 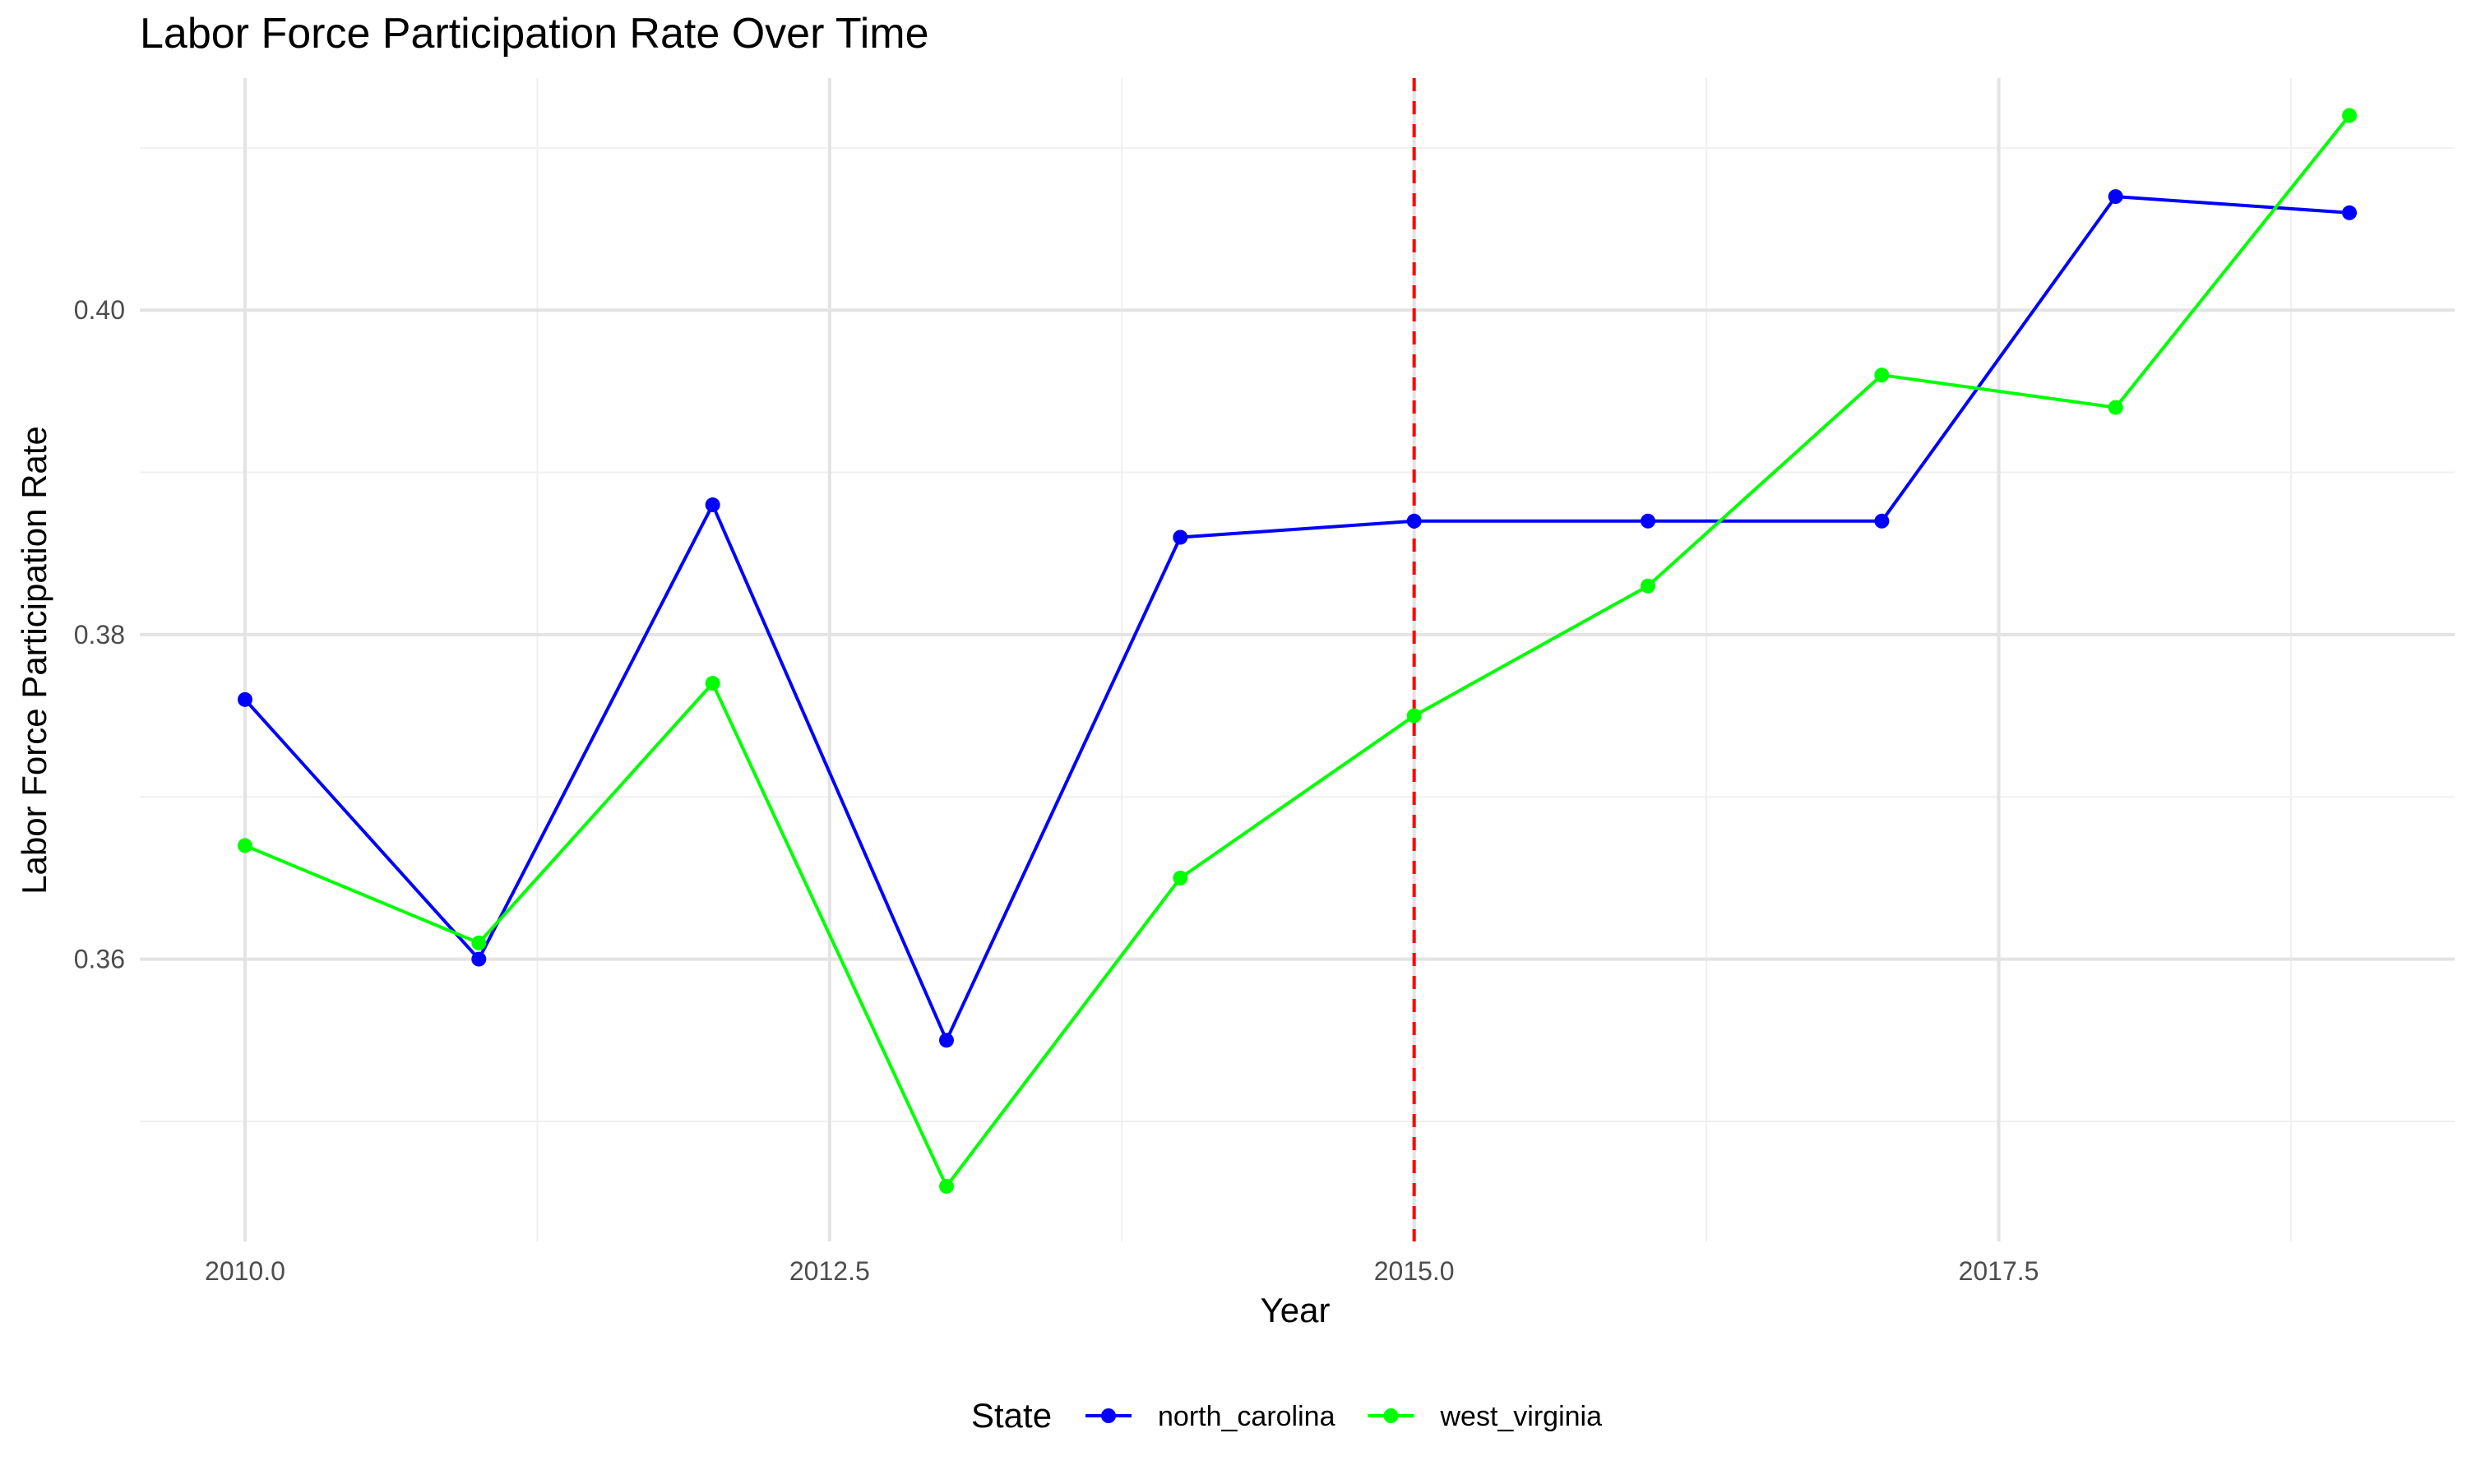 I want to click on x-tick-label: 2017.5, so click(x=1999, y=1271).